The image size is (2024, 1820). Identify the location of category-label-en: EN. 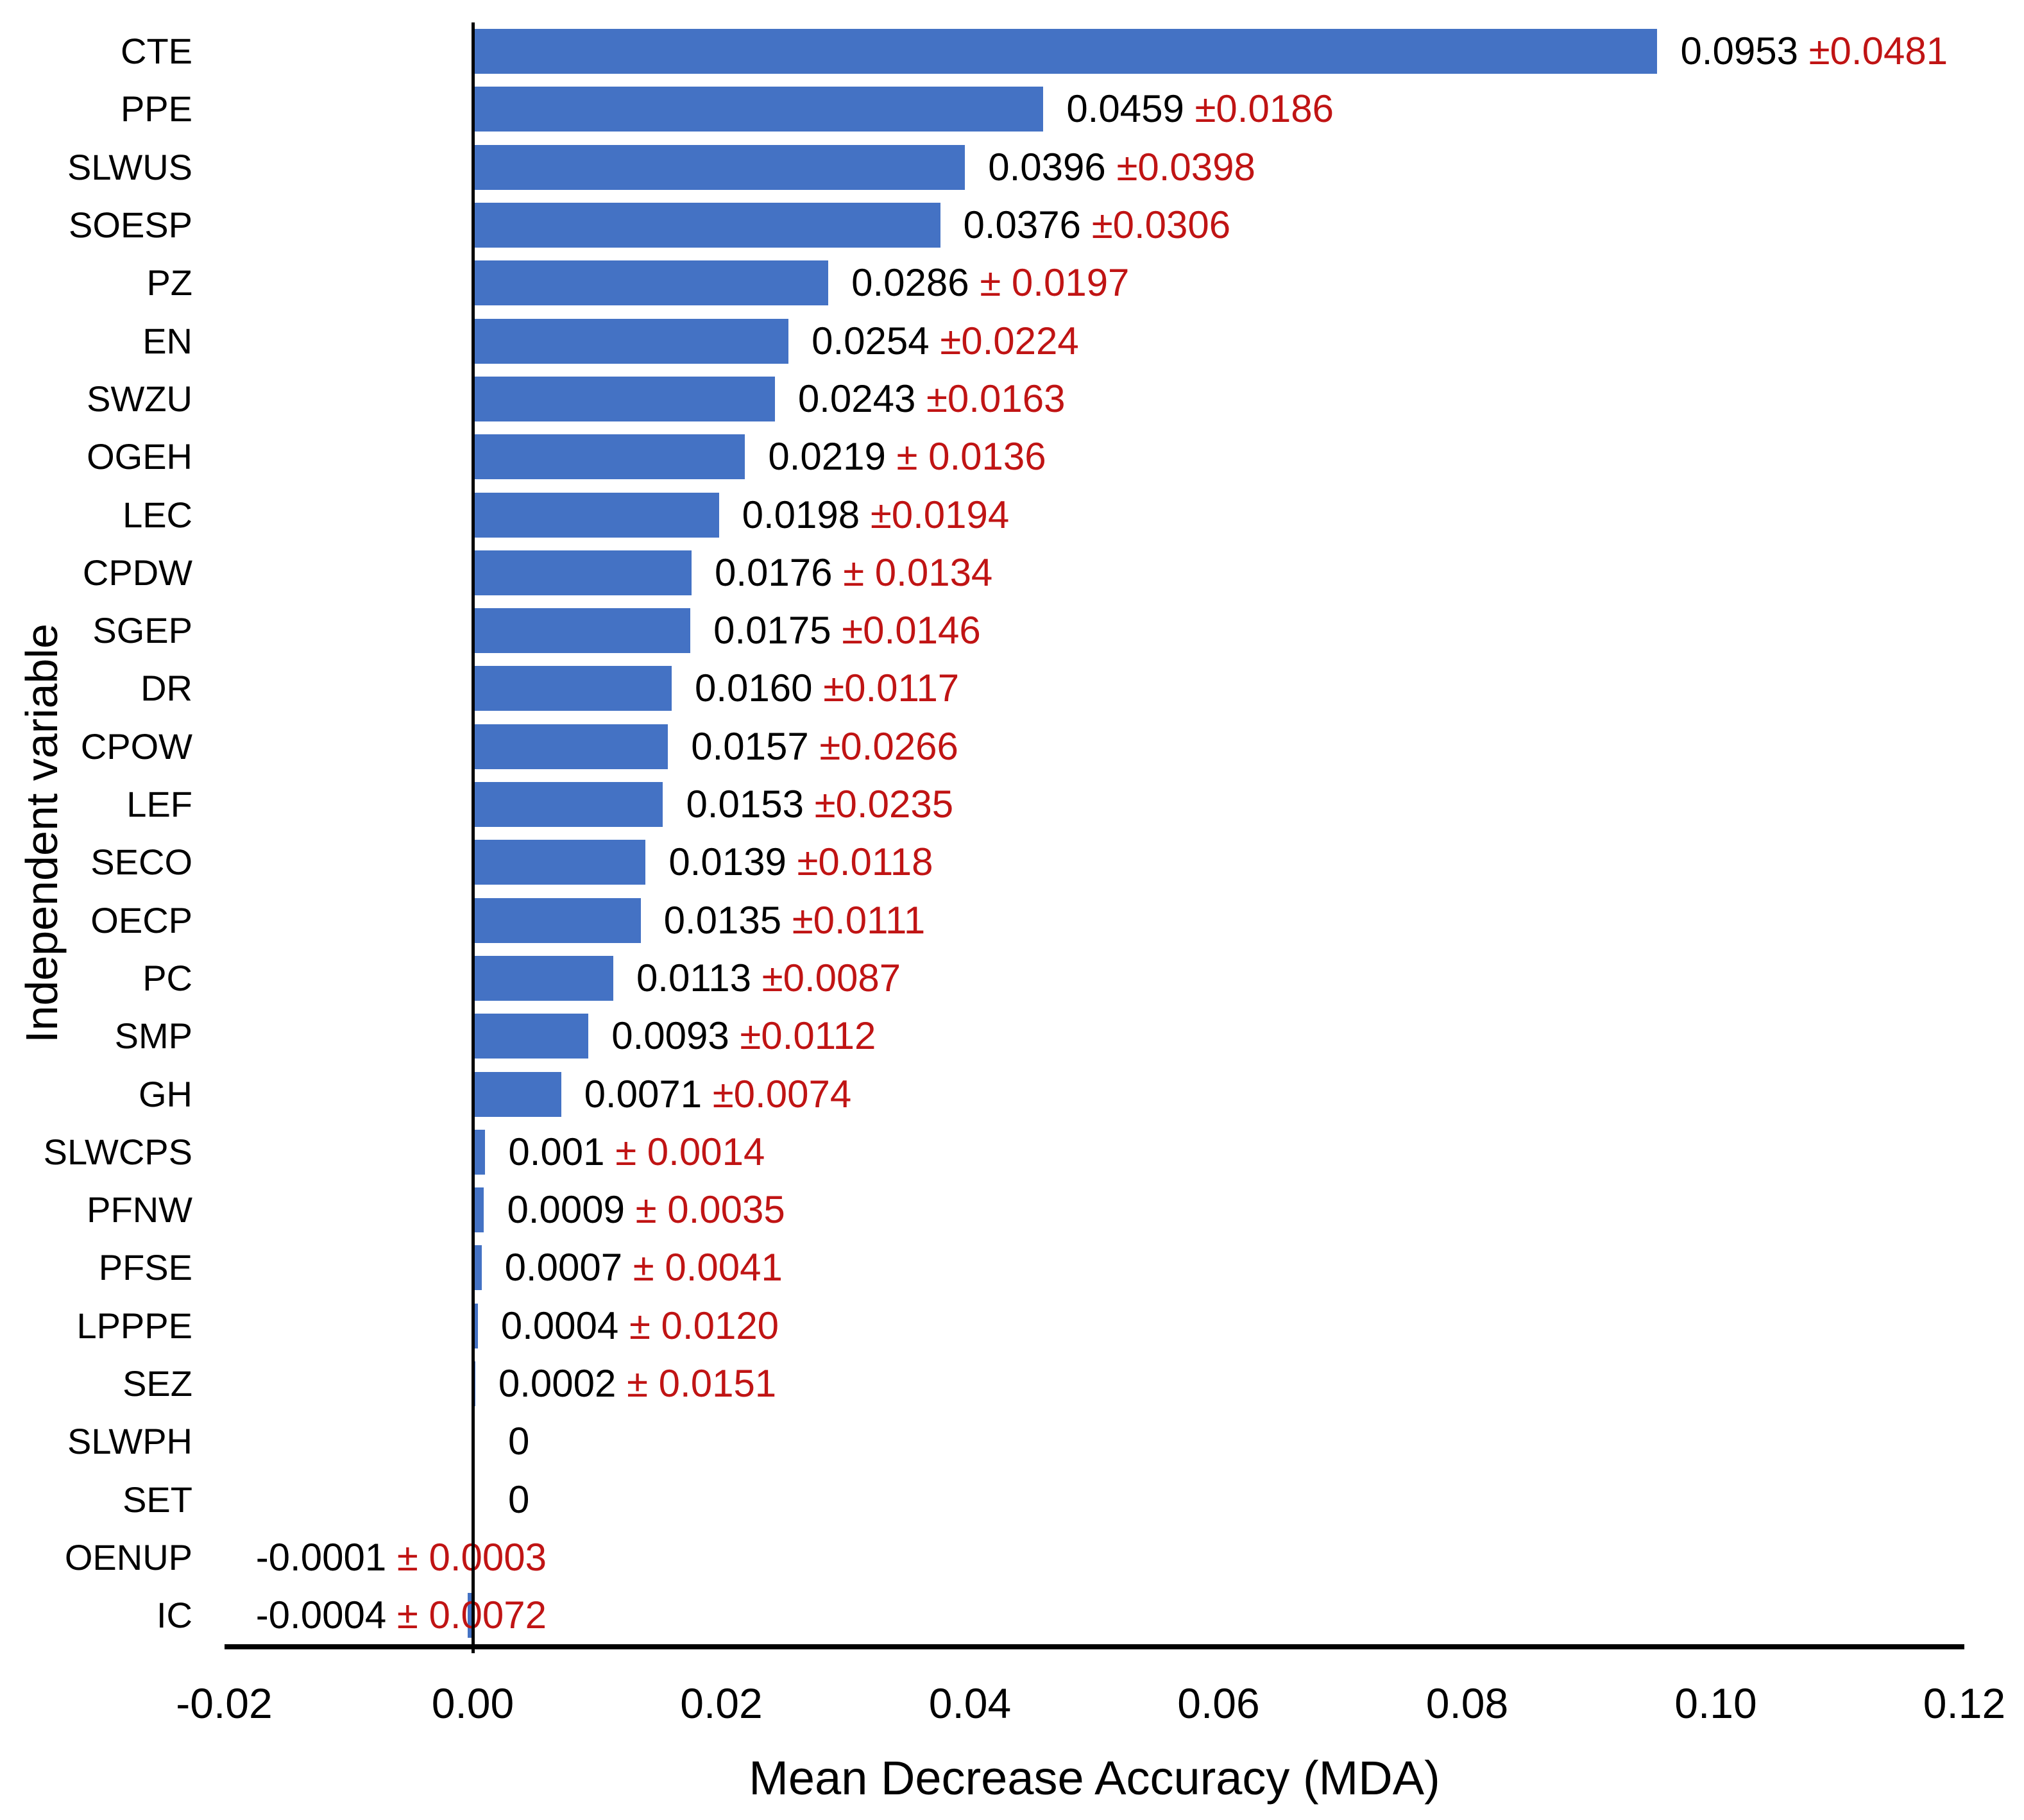
(167, 340).